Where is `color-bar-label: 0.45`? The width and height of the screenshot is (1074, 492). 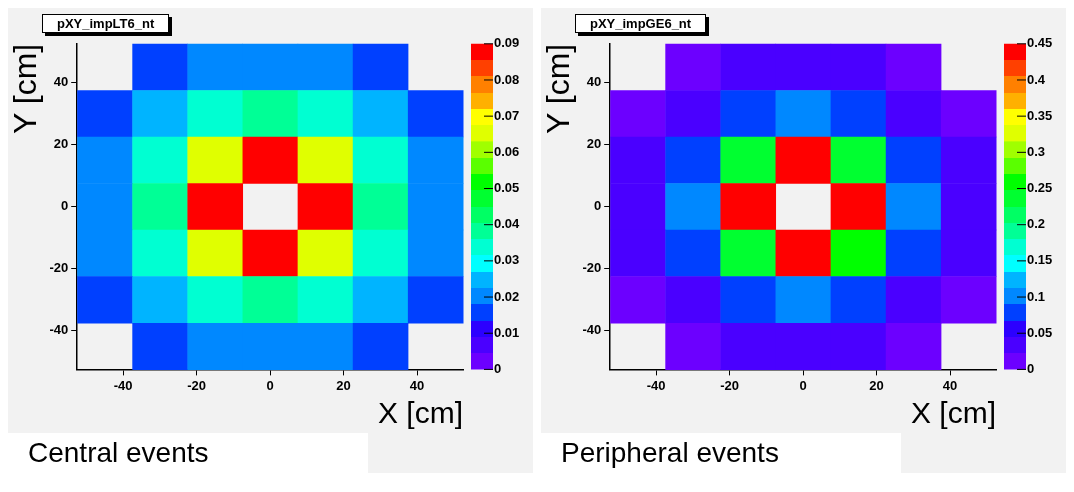
color-bar-label: 0.45 is located at coordinates (1040, 43).